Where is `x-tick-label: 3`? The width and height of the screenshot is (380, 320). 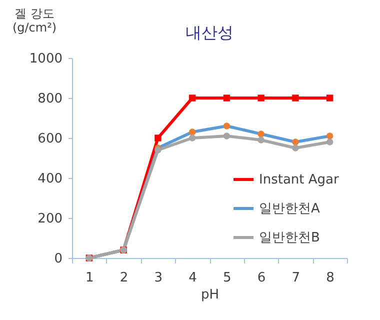
x-tick-label: 3 is located at coordinates (158, 278).